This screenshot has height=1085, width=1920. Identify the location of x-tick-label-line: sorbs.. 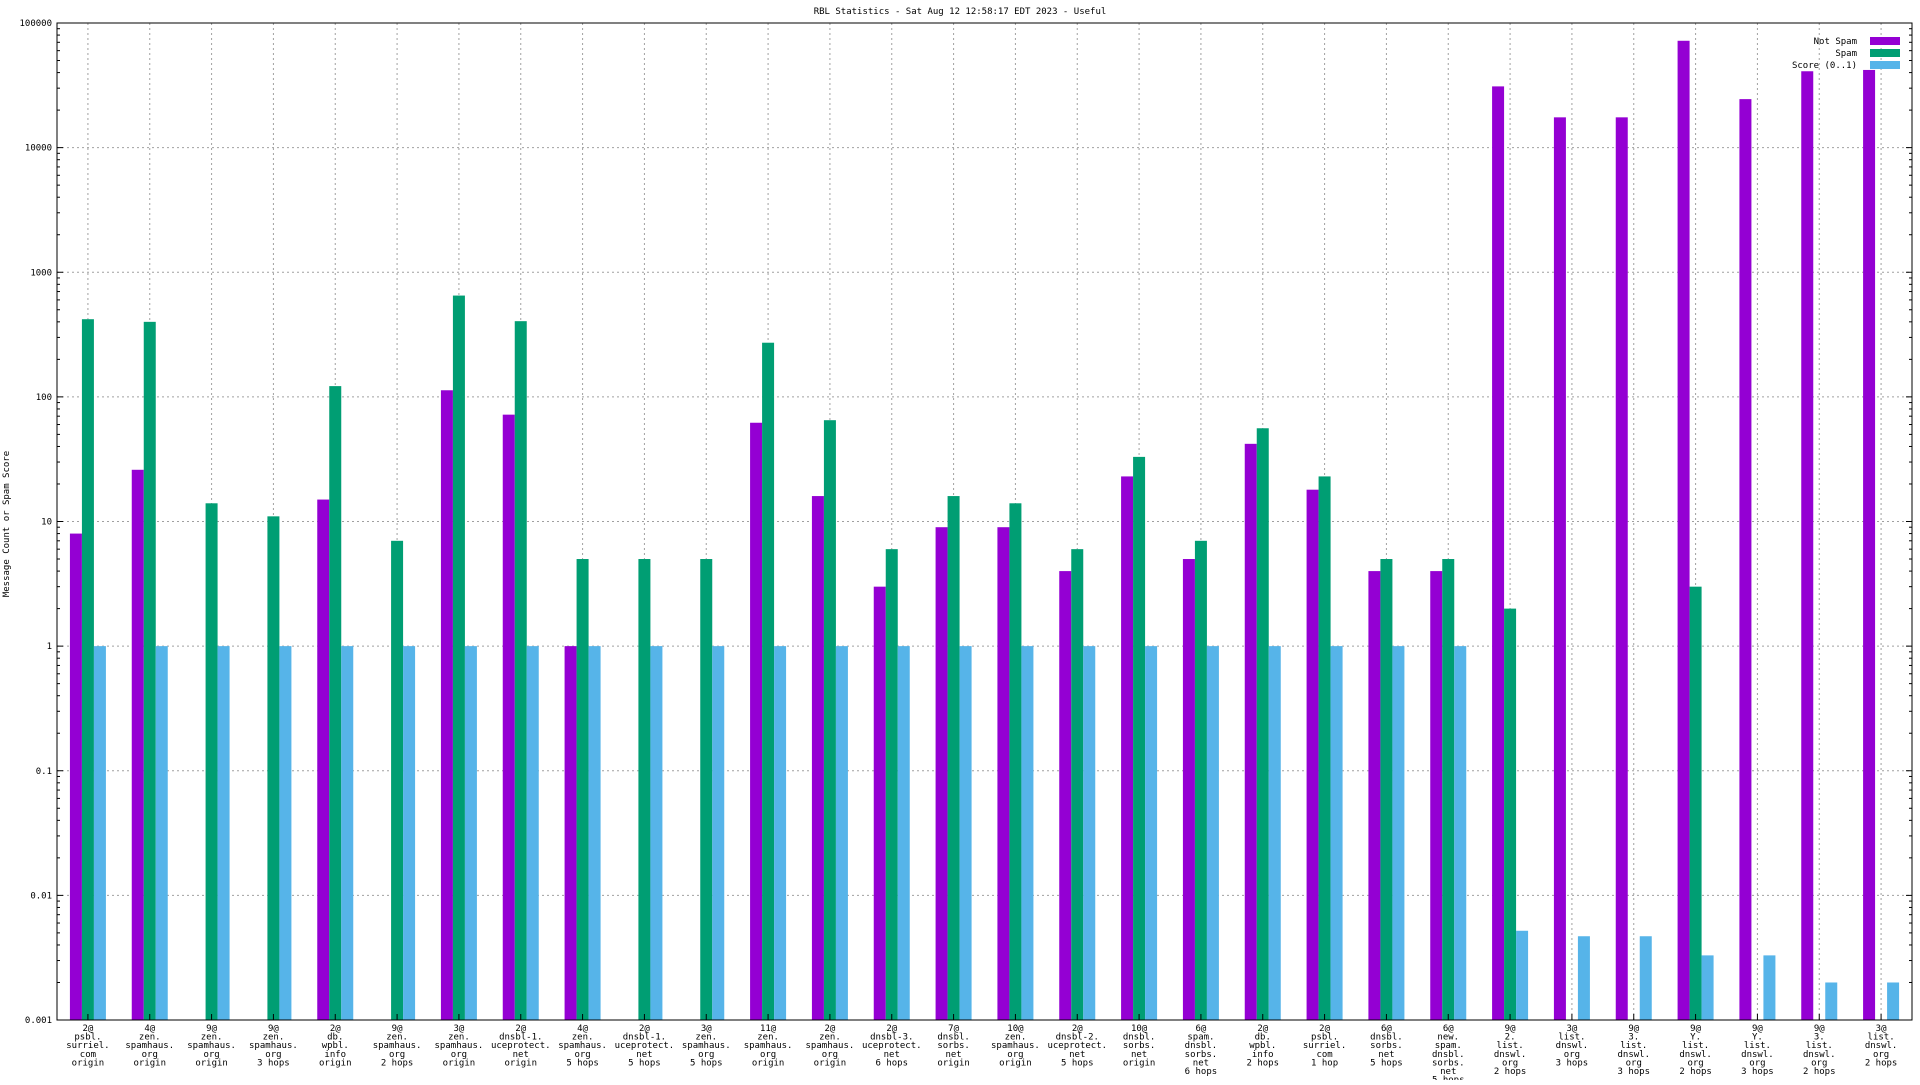
(1448, 1063).